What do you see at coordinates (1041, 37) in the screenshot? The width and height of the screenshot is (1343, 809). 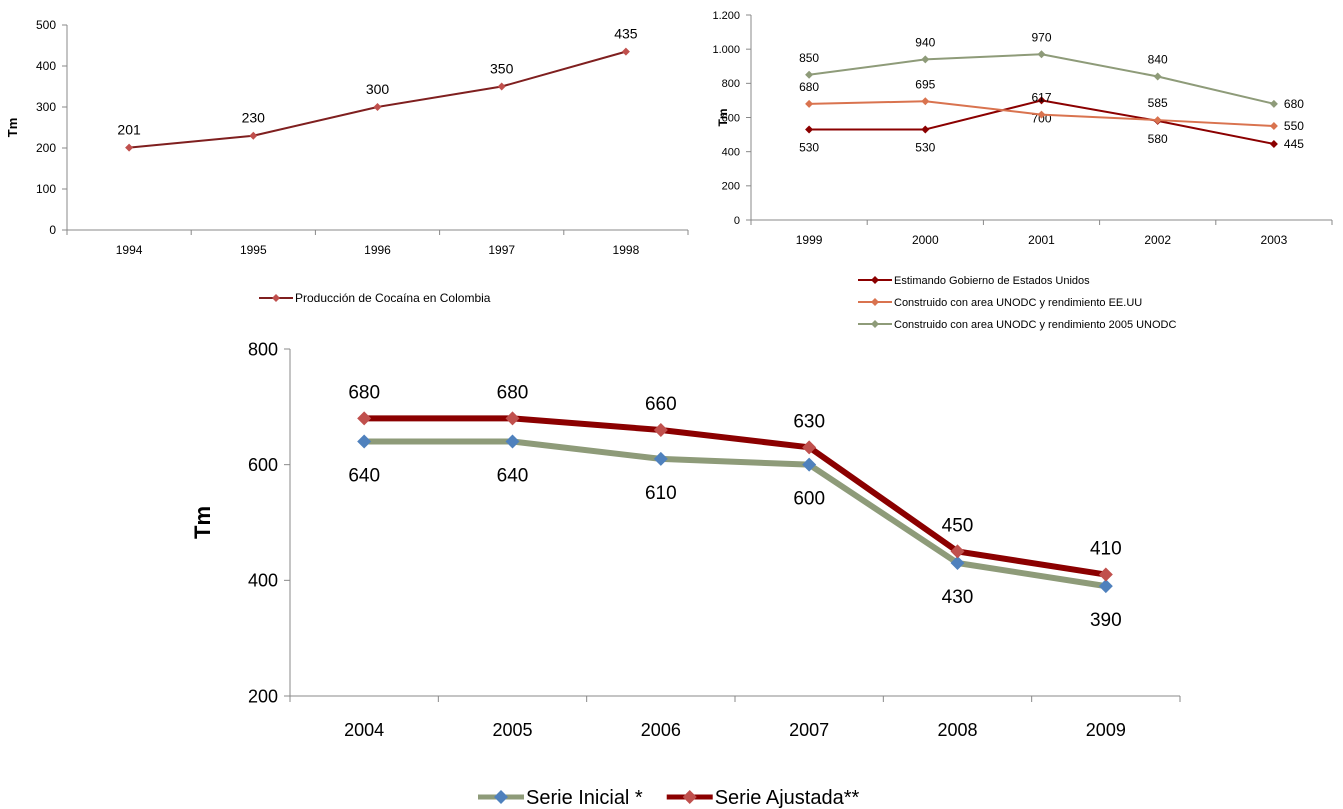 I see `data-label: 970` at bounding box center [1041, 37].